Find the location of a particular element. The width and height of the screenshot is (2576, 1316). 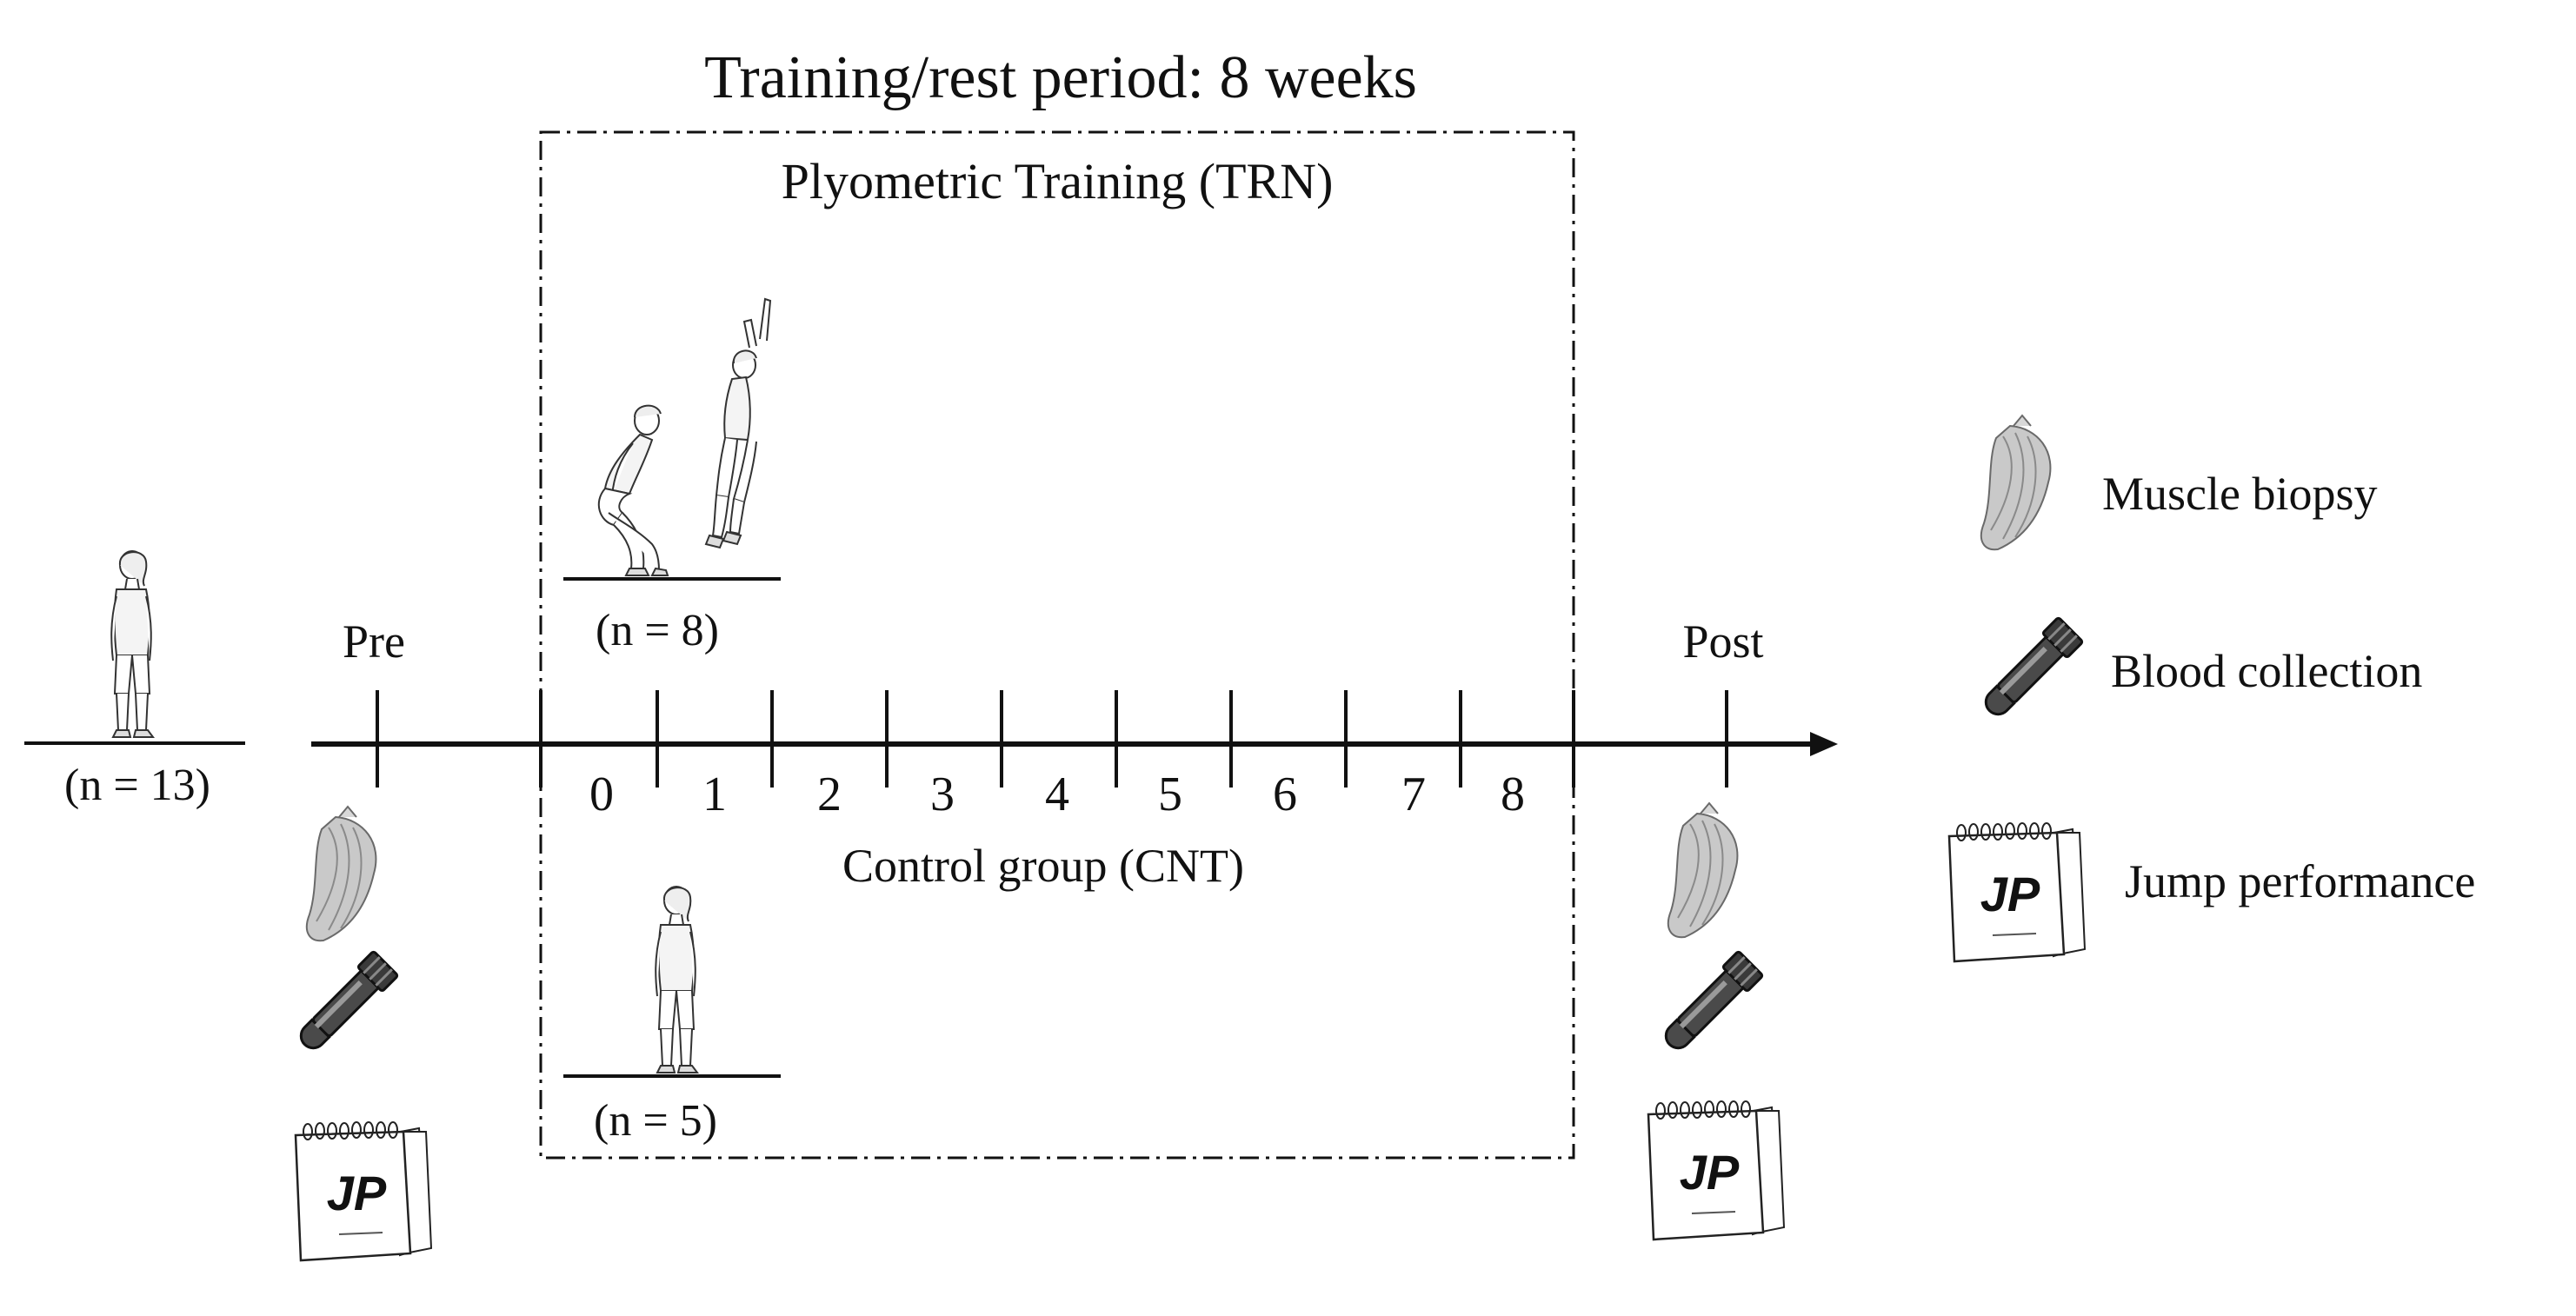

legend-blood-label: Blood collection is located at coordinates (2266, 671).